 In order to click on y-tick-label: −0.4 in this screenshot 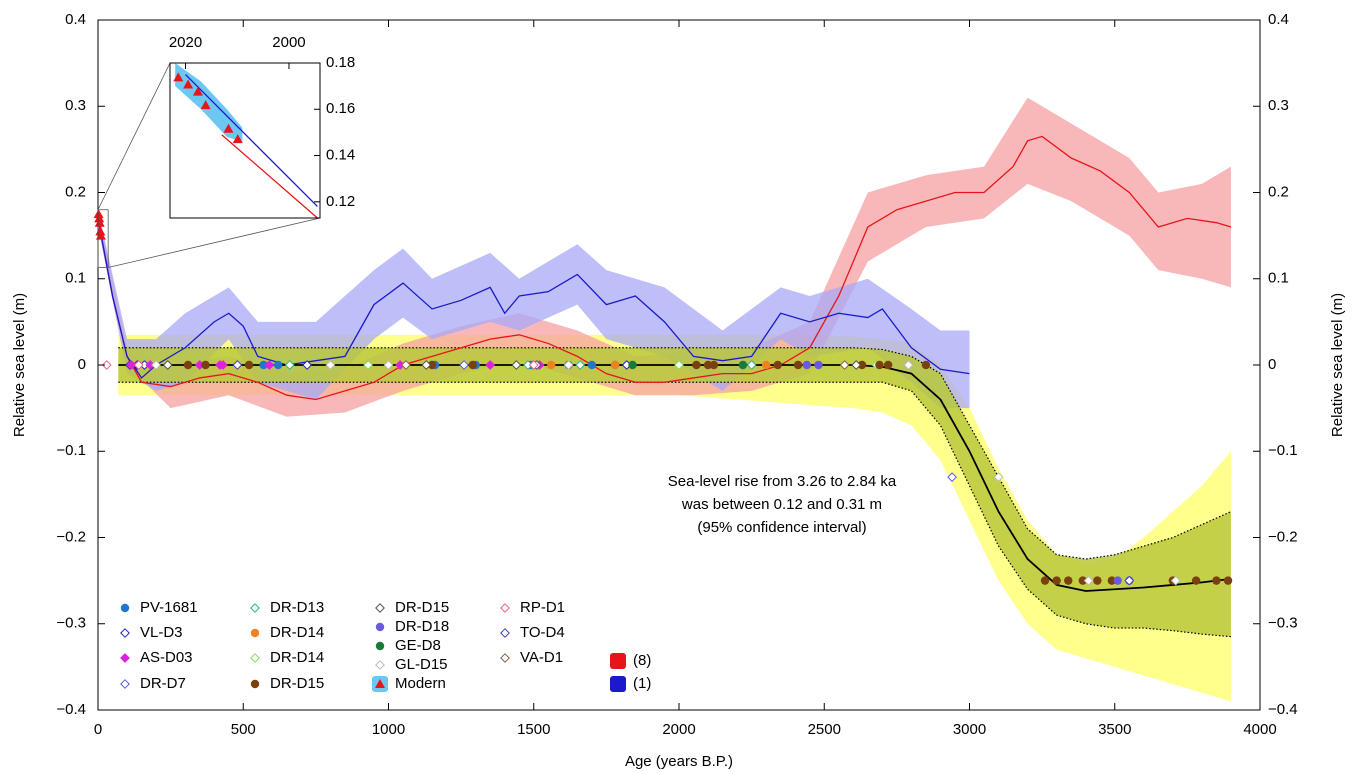, I will do `click(71, 709)`.